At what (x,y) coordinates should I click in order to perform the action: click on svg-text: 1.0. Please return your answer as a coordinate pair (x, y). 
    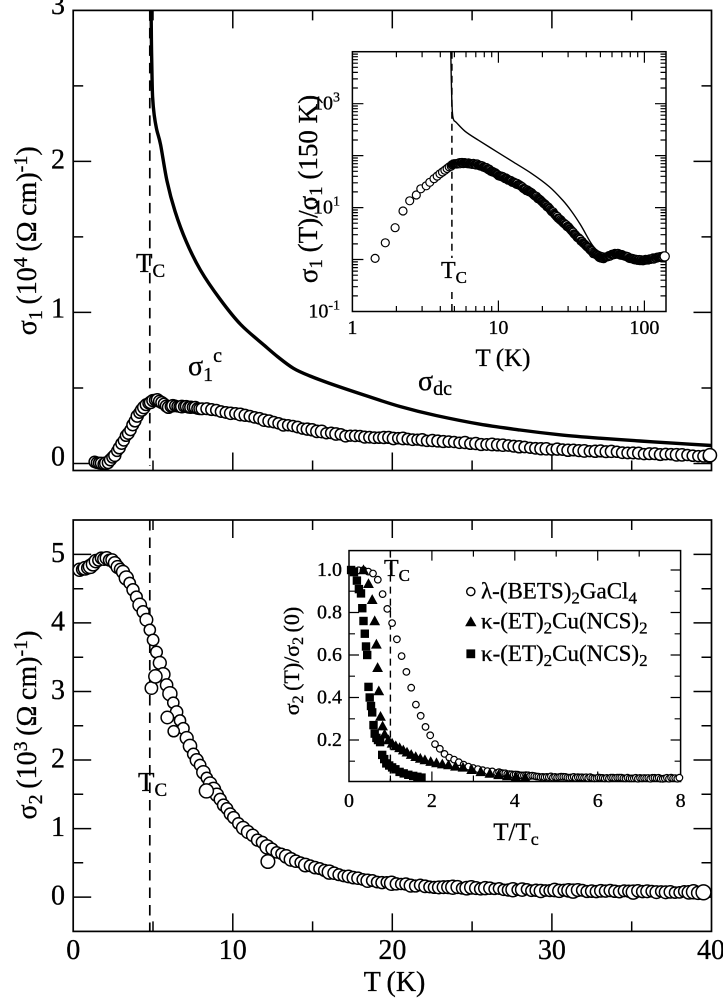
    Looking at the image, I should click on (329, 570).